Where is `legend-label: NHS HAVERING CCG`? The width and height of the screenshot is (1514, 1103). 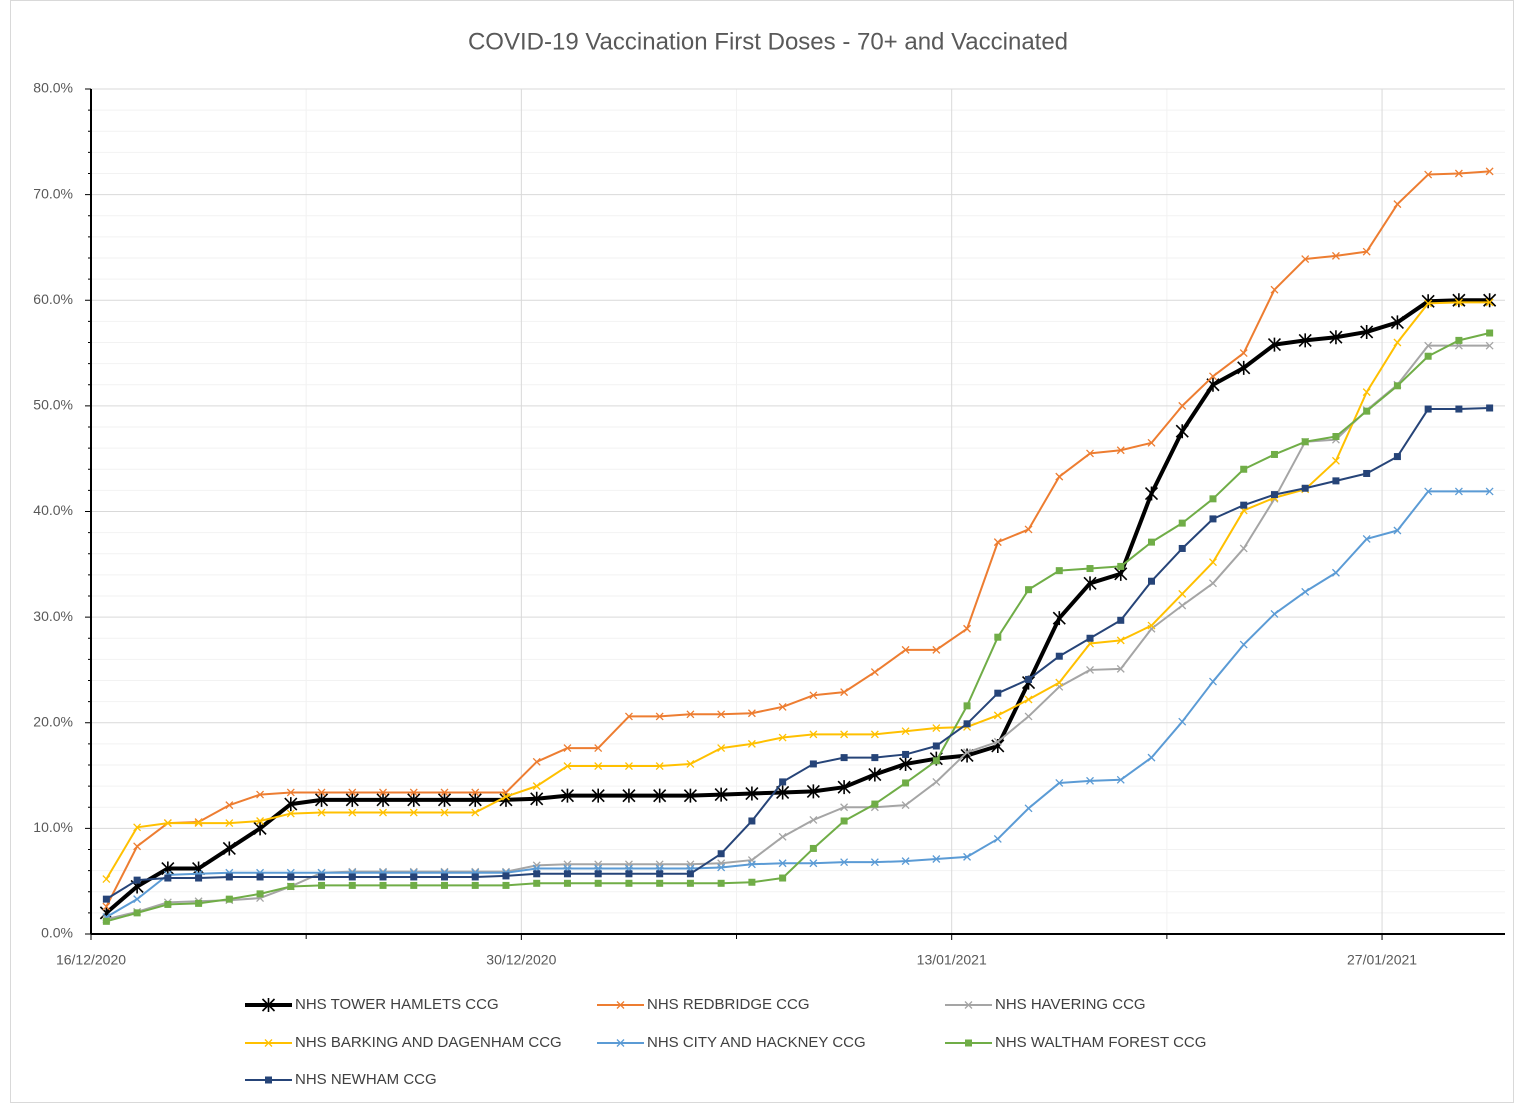
legend-label: NHS HAVERING CCG is located at coordinates (1070, 1004).